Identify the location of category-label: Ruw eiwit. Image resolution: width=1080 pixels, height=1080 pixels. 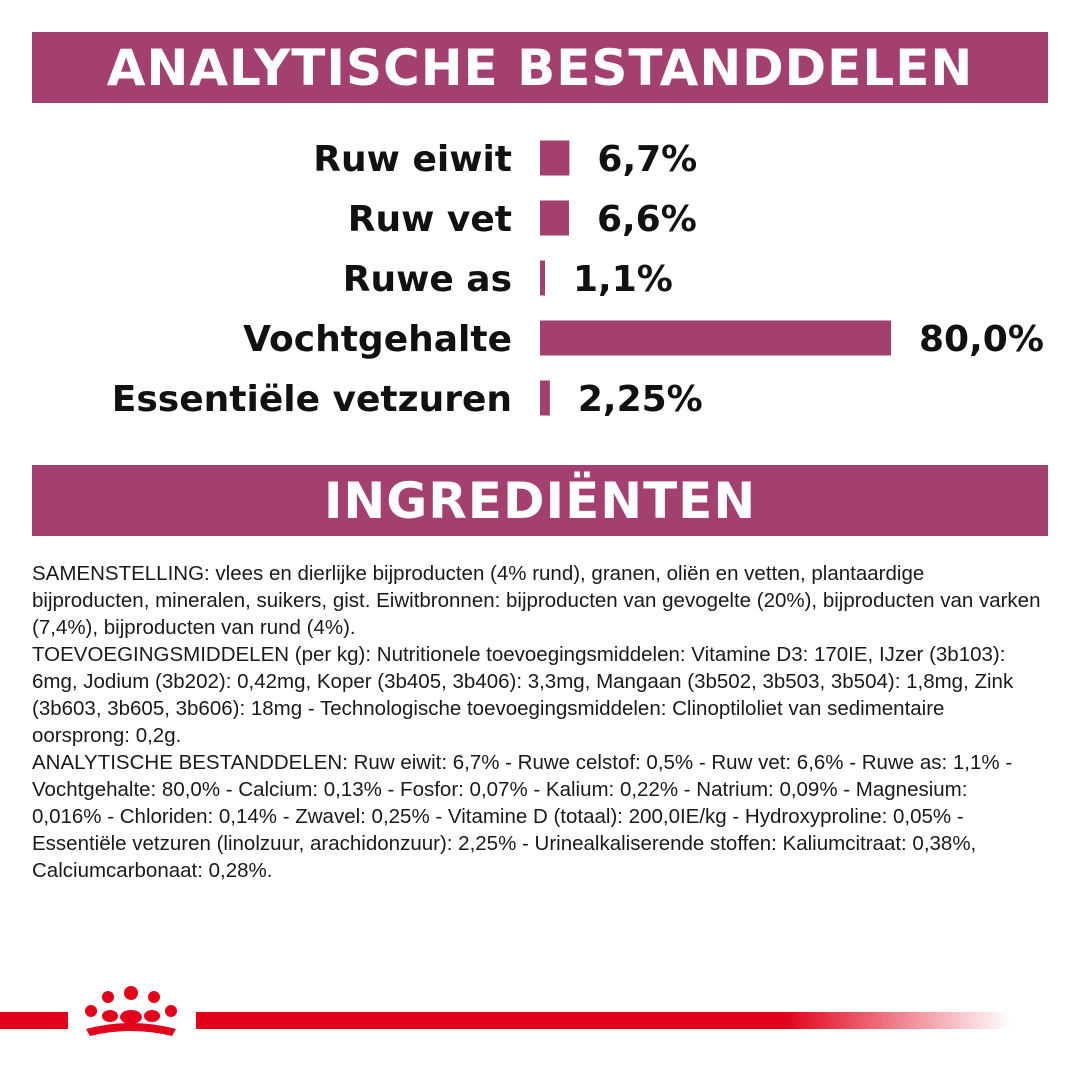
(412, 159).